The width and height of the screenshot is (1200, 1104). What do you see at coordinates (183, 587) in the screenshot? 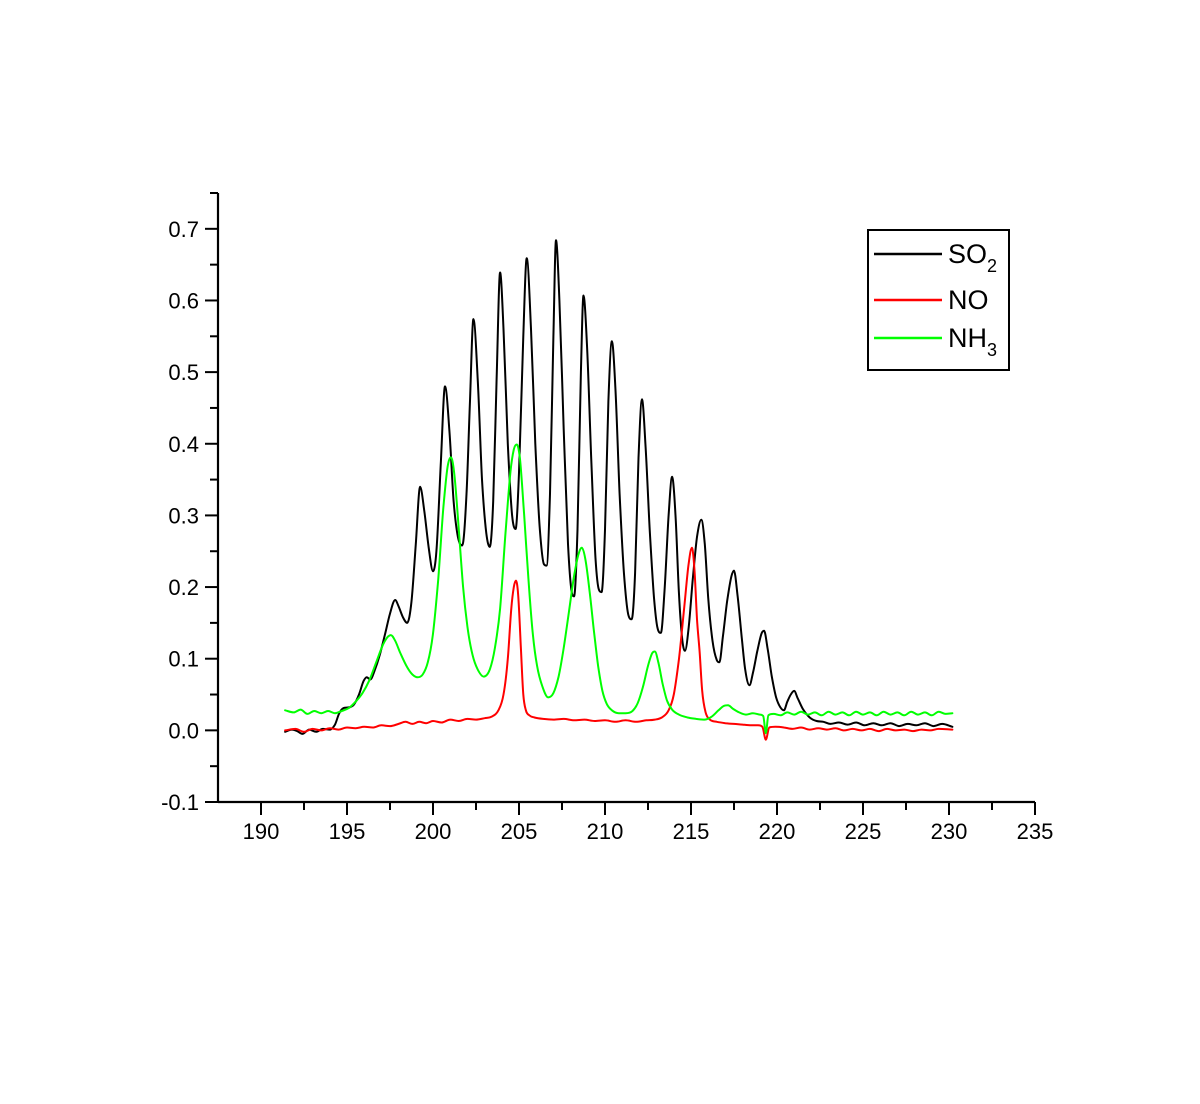
I see `y-tick-label: 0.2` at bounding box center [183, 587].